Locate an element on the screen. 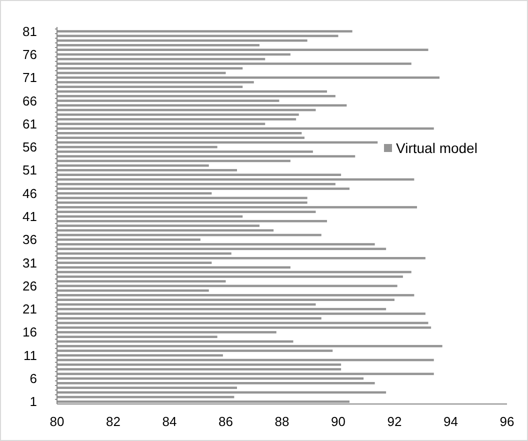  x-tick-label: 84 is located at coordinates (169, 421).